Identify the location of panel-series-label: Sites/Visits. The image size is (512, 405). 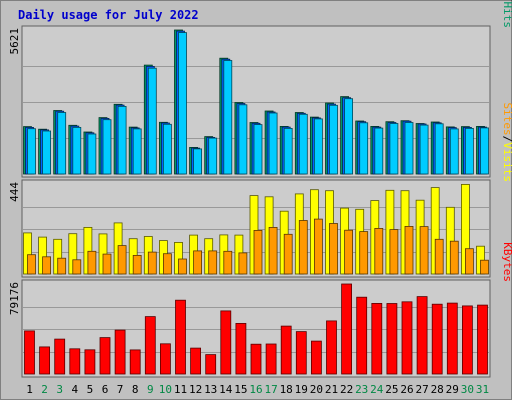
(506, 143).